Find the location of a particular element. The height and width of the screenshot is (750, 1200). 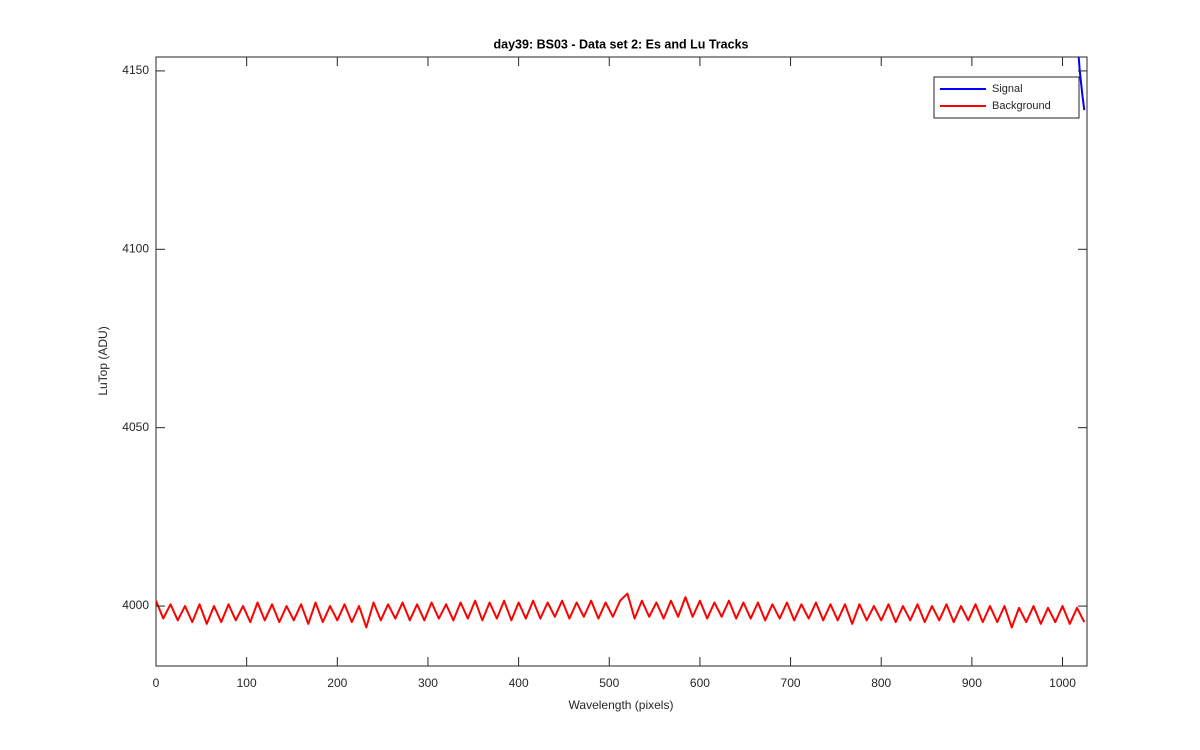

x-axis-label: Wavelength (pixels) is located at coordinates (621, 705).